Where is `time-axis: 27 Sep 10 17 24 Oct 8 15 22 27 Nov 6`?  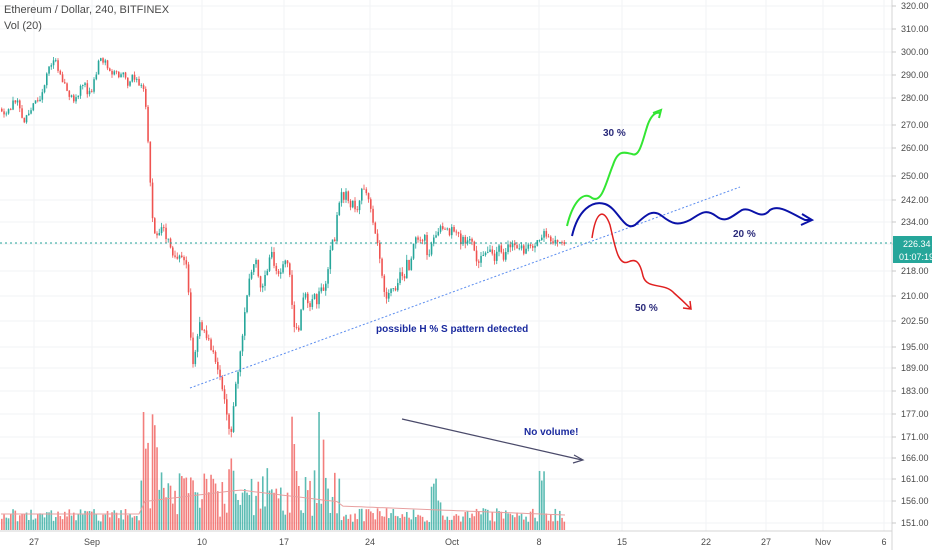
time-axis: 27 Sep 10 17 24 Oct 8 15 22 27 Nov 6 is located at coordinates (446, 539).